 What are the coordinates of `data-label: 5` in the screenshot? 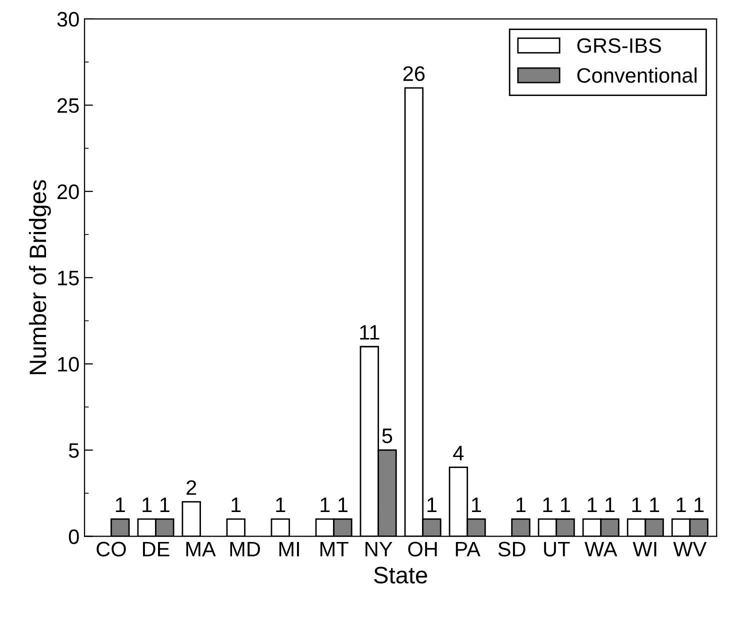 It's located at (387, 436).